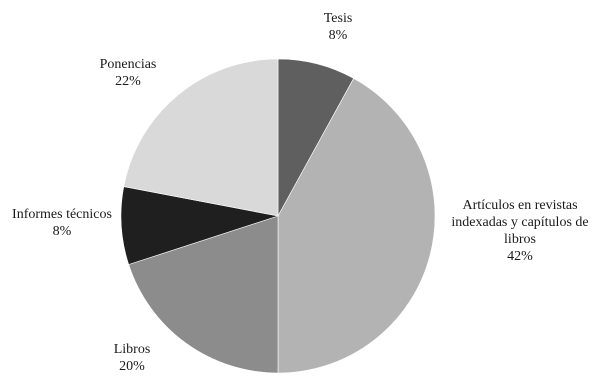 Image resolution: width=596 pixels, height=376 pixels. I want to click on slice-name-informes: Informes técnicos, so click(62, 214).